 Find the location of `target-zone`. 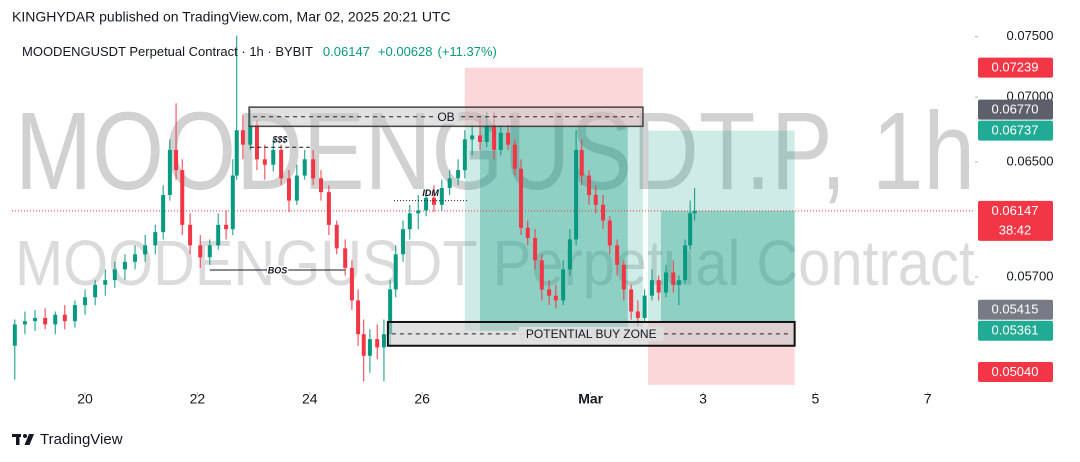

target-zone is located at coordinates (721, 226).